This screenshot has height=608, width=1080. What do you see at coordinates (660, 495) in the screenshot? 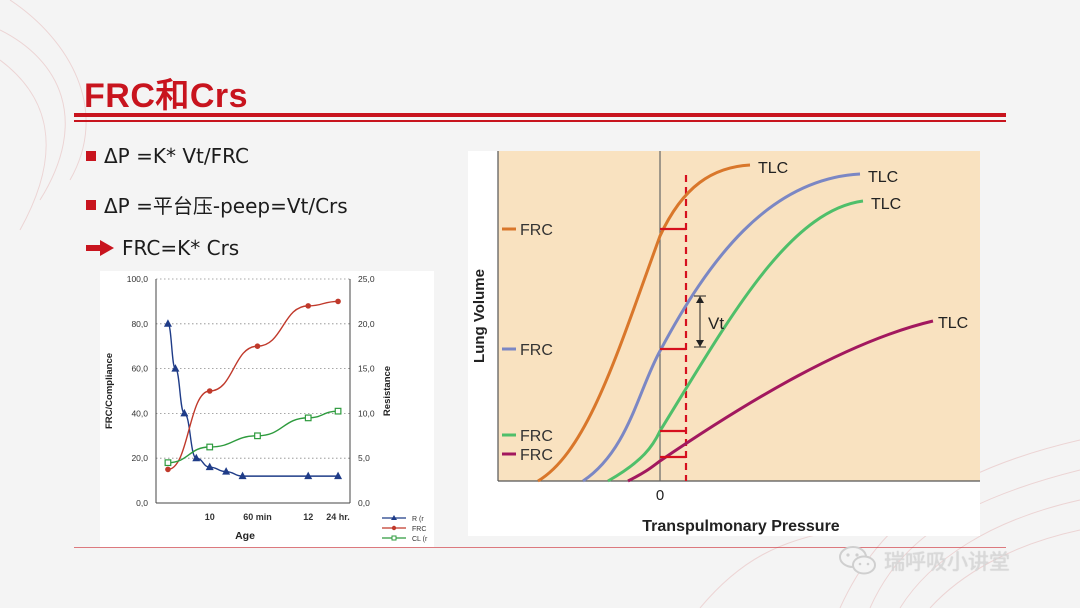
I see `x-tick-label: 0` at bounding box center [660, 495].